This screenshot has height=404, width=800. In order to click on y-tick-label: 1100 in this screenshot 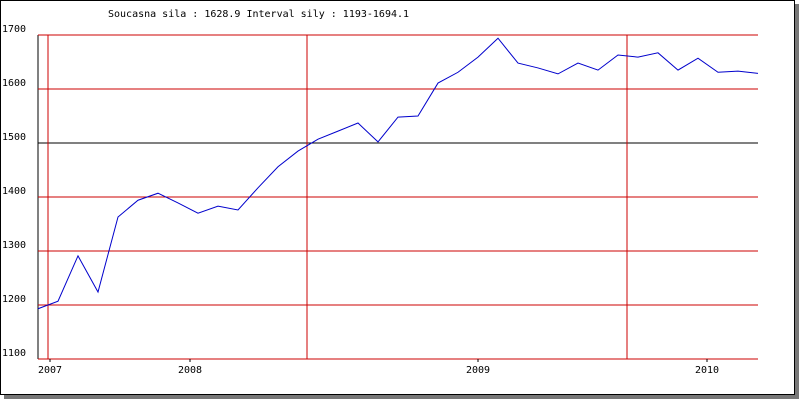, I will do `click(14, 353)`.